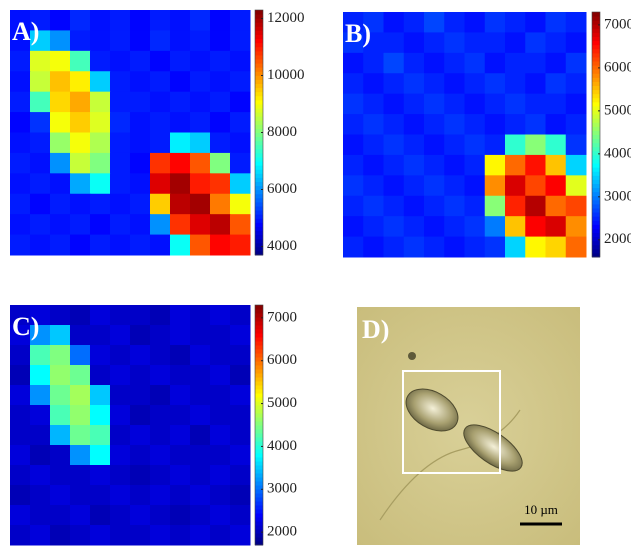  What do you see at coordinates (617, 239) in the screenshot?
I see `colorbar-tick-label: 2000` at bounding box center [617, 239].